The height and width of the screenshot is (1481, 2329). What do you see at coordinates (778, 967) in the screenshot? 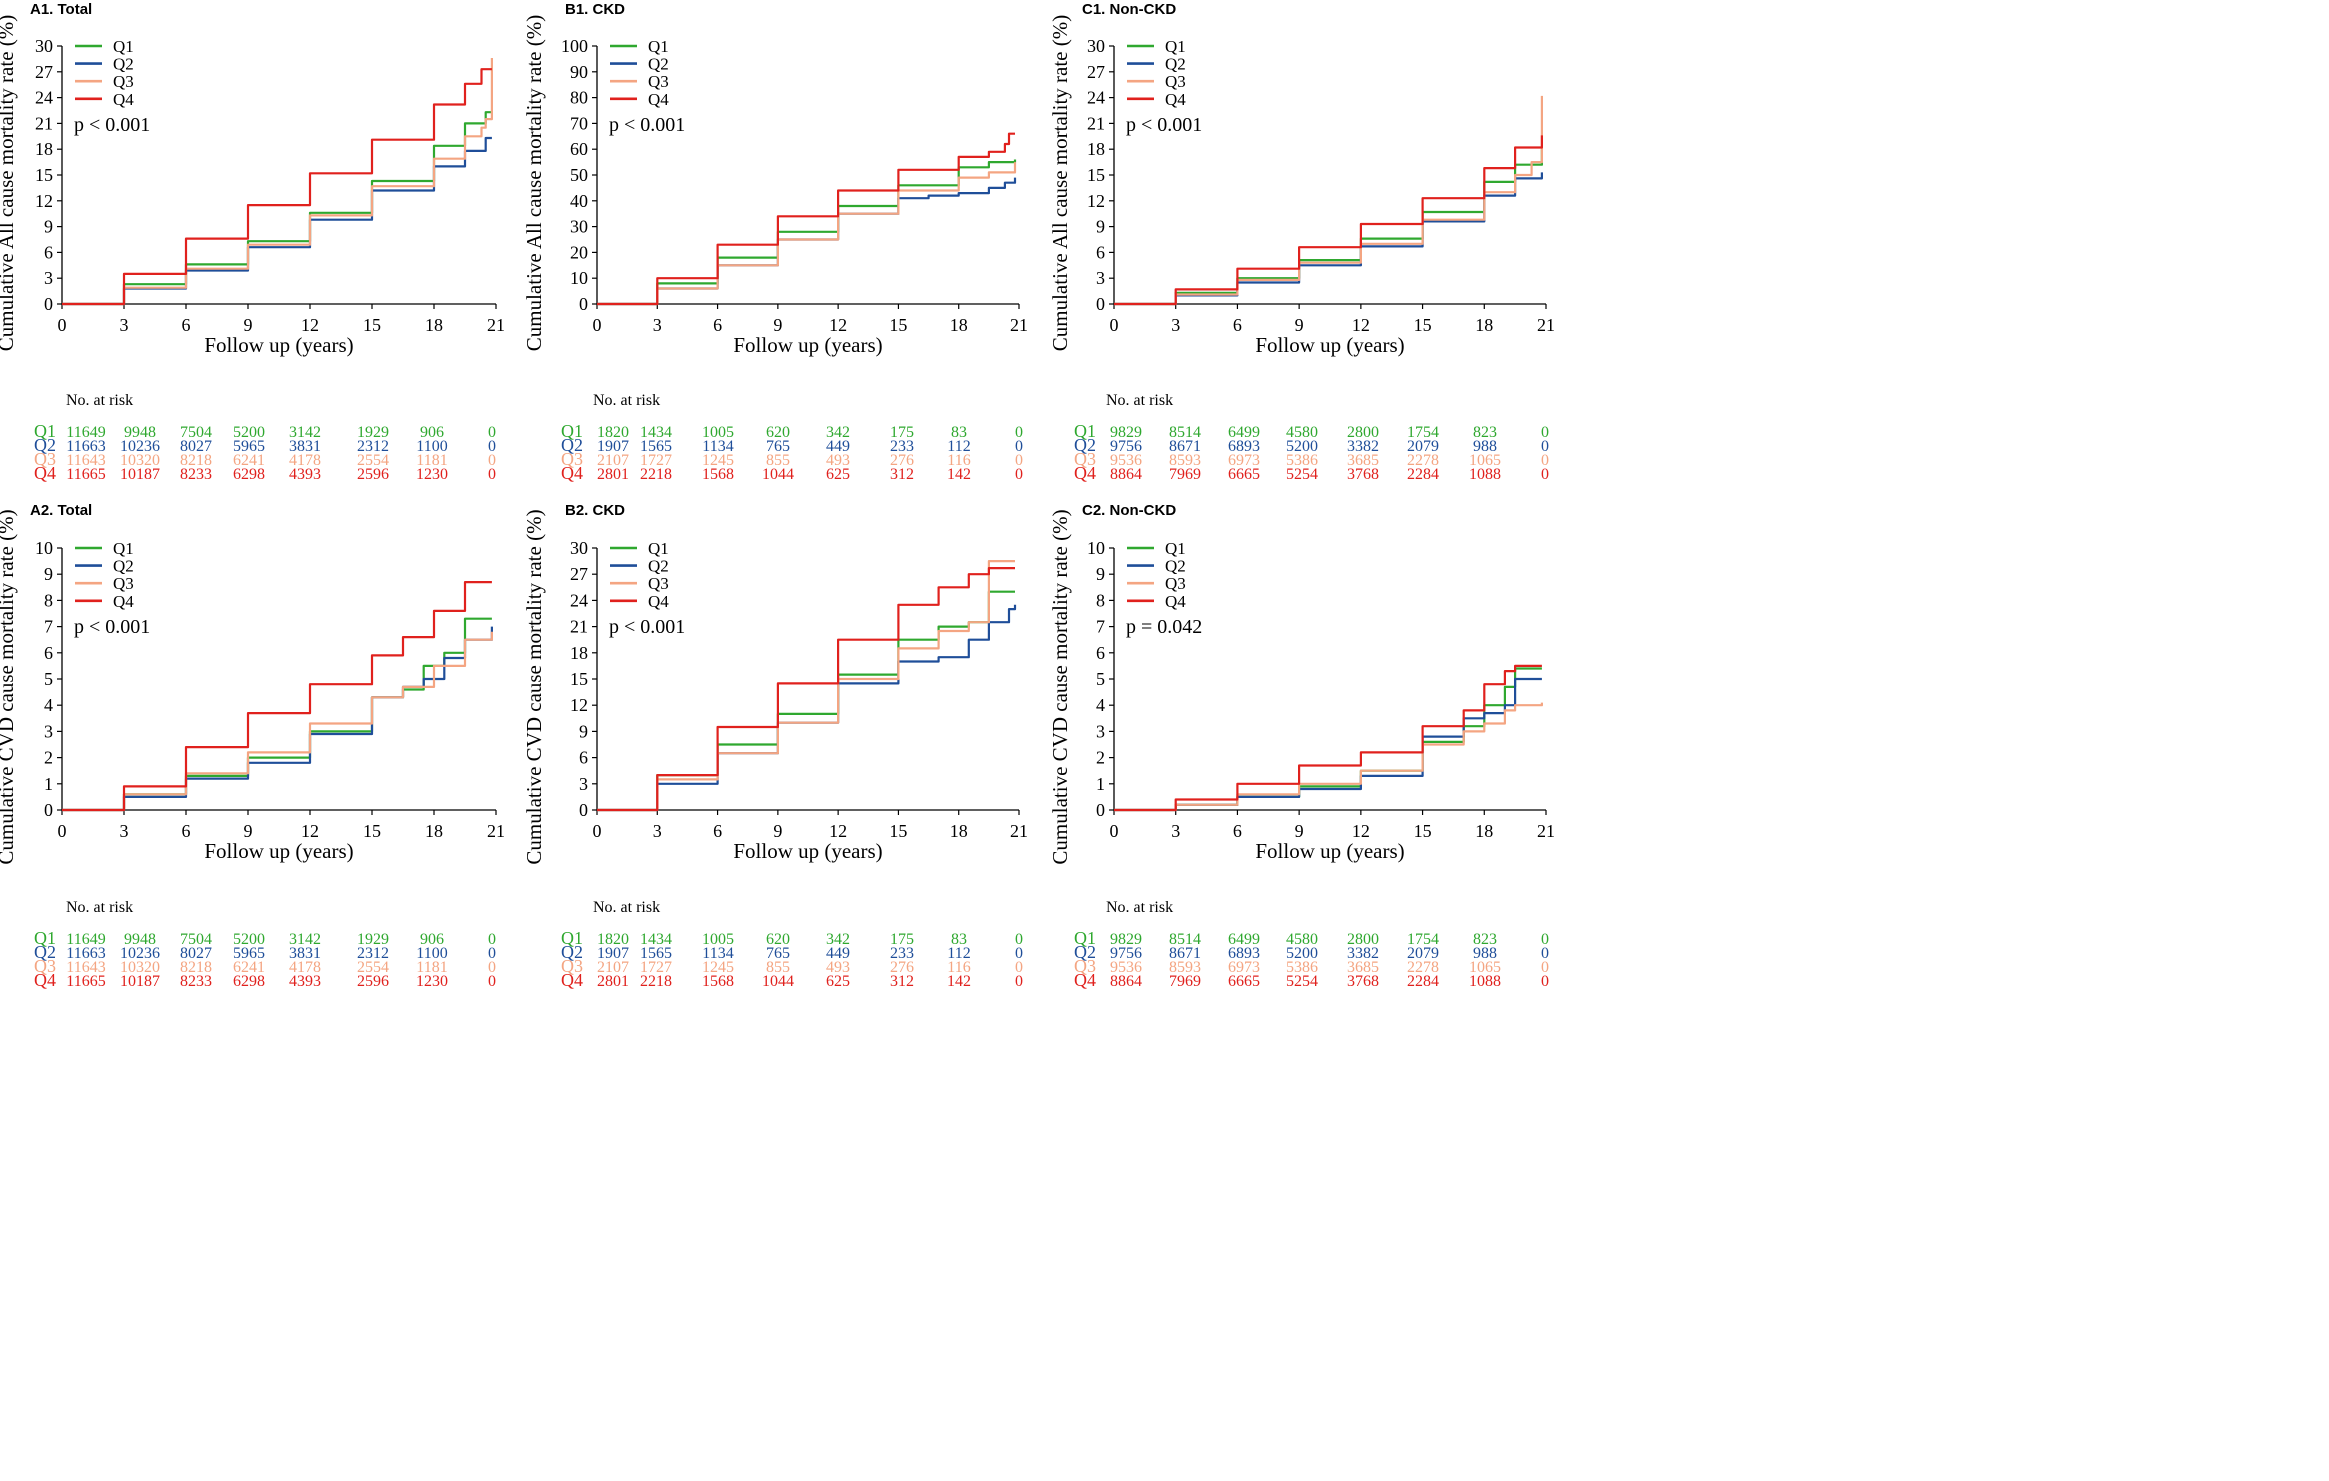
I see `at-risk-count: 855` at bounding box center [778, 967].